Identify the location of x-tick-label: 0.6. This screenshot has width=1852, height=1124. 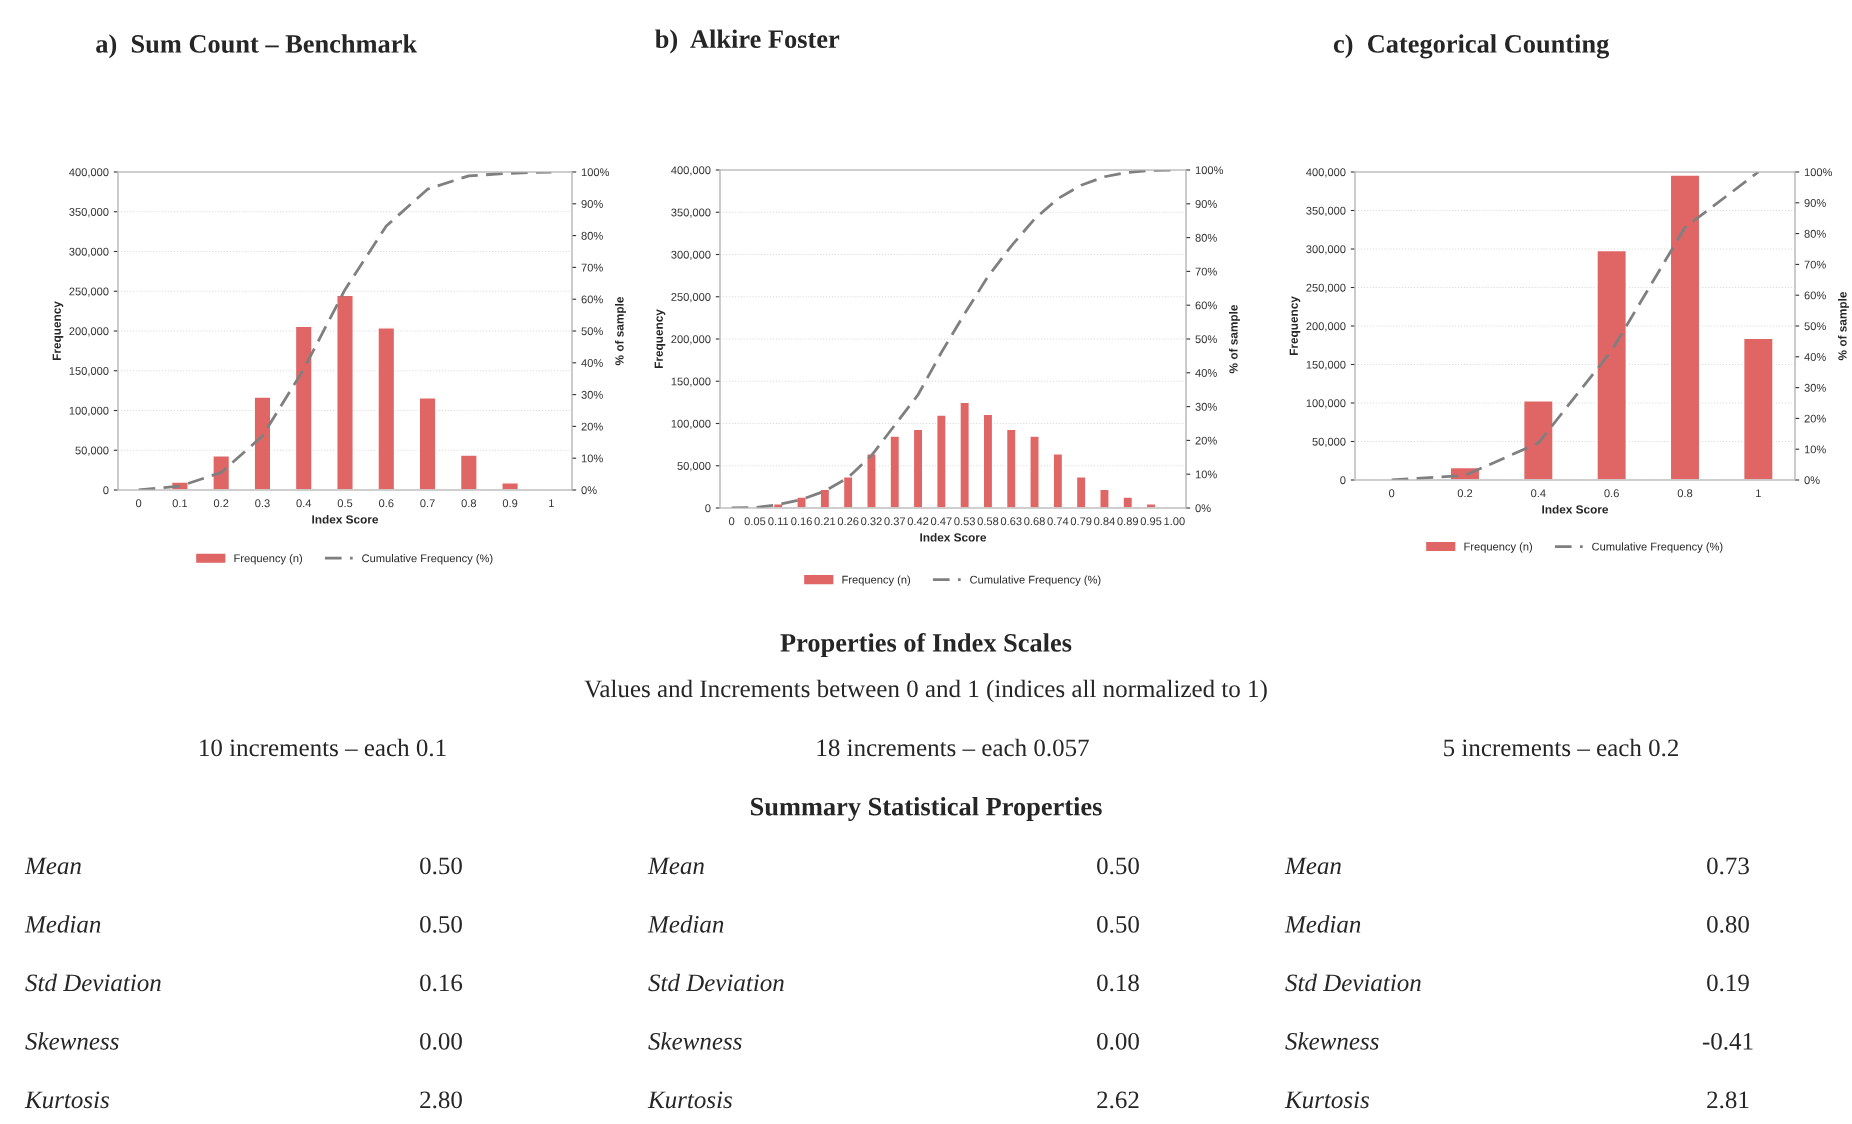
(1611, 493).